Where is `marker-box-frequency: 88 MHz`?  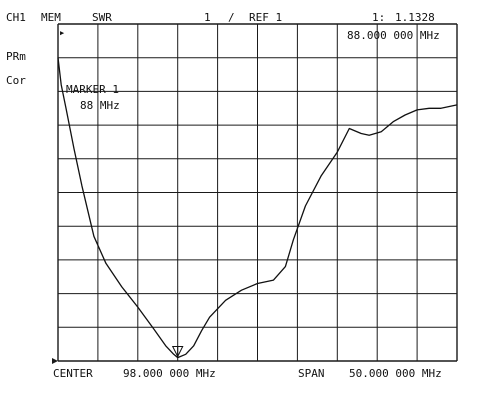
marker-box-frequency: 88 MHz is located at coordinates (100, 105).